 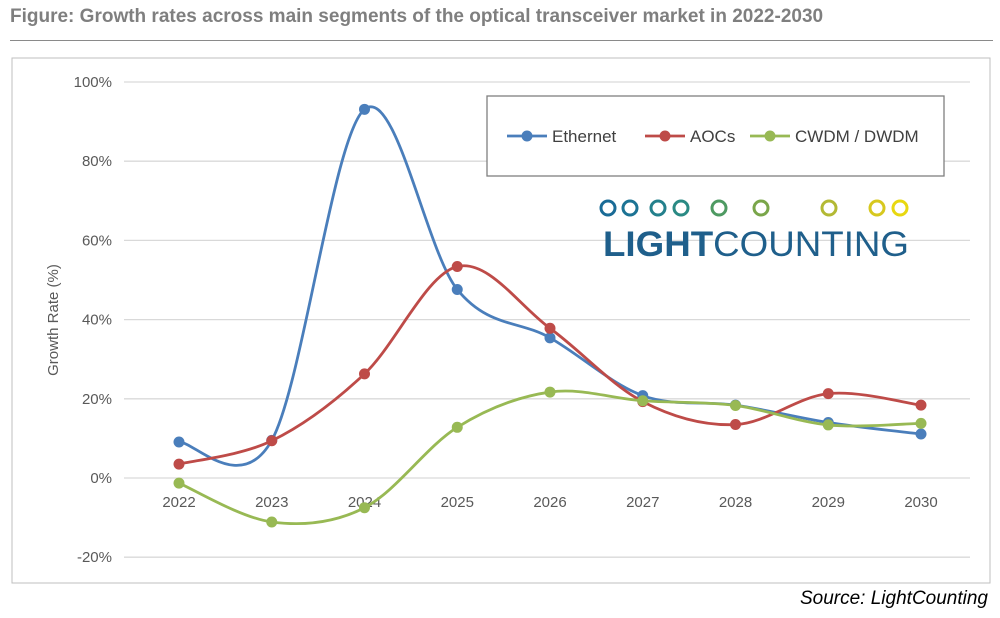 I want to click on x-tick-label: 2023, so click(x=271, y=502).